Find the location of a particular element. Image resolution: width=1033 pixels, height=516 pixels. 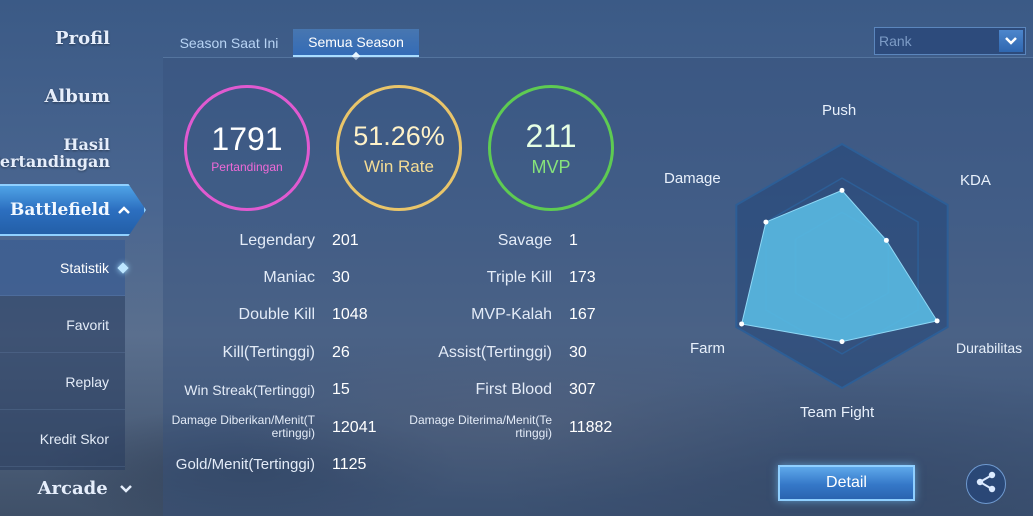

stat-label: Win Streak(Tertinggi) is located at coordinates (249, 390).